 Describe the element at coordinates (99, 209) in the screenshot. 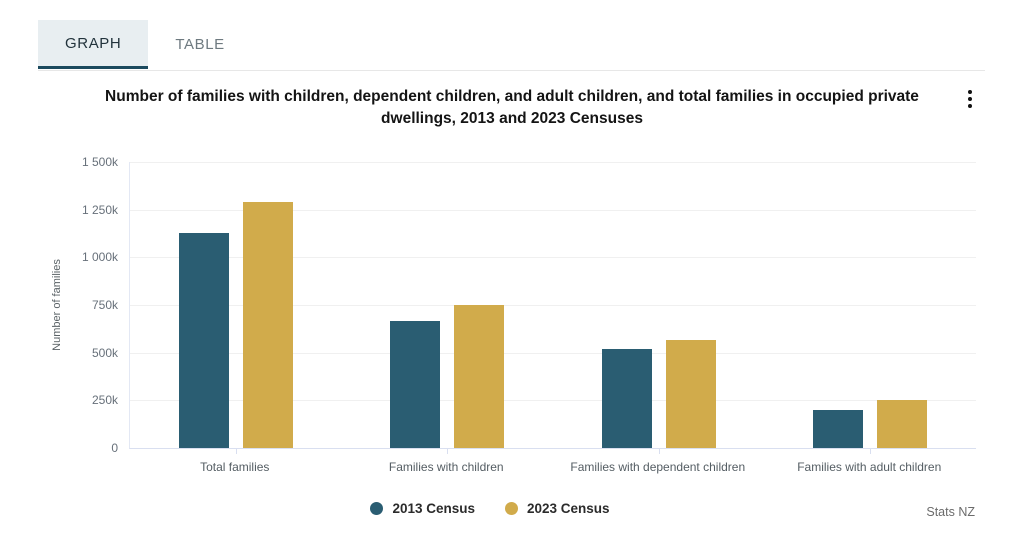

I see `y-tick-label: 1 250k` at that location.